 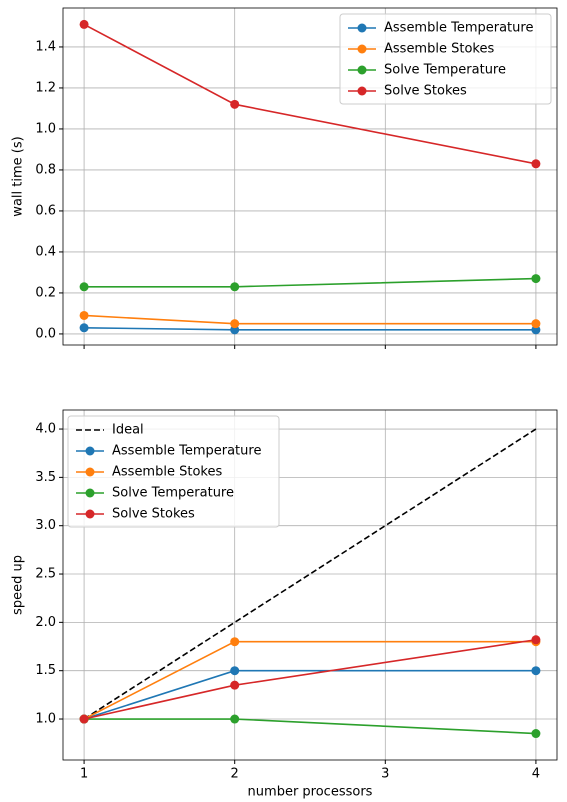 What do you see at coordinates (536, 774) in the screenshot?
I see `x-tick-label: 4` at bounding box center [536, 774].